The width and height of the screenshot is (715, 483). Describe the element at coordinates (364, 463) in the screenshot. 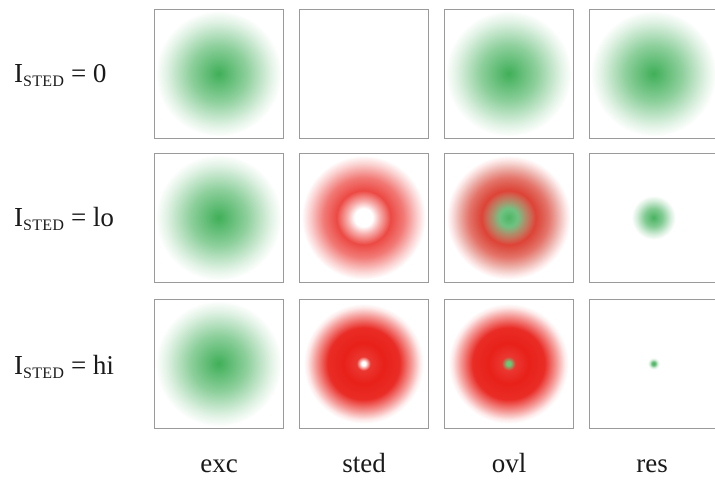

I see `column-label-sted: sted` at that location.